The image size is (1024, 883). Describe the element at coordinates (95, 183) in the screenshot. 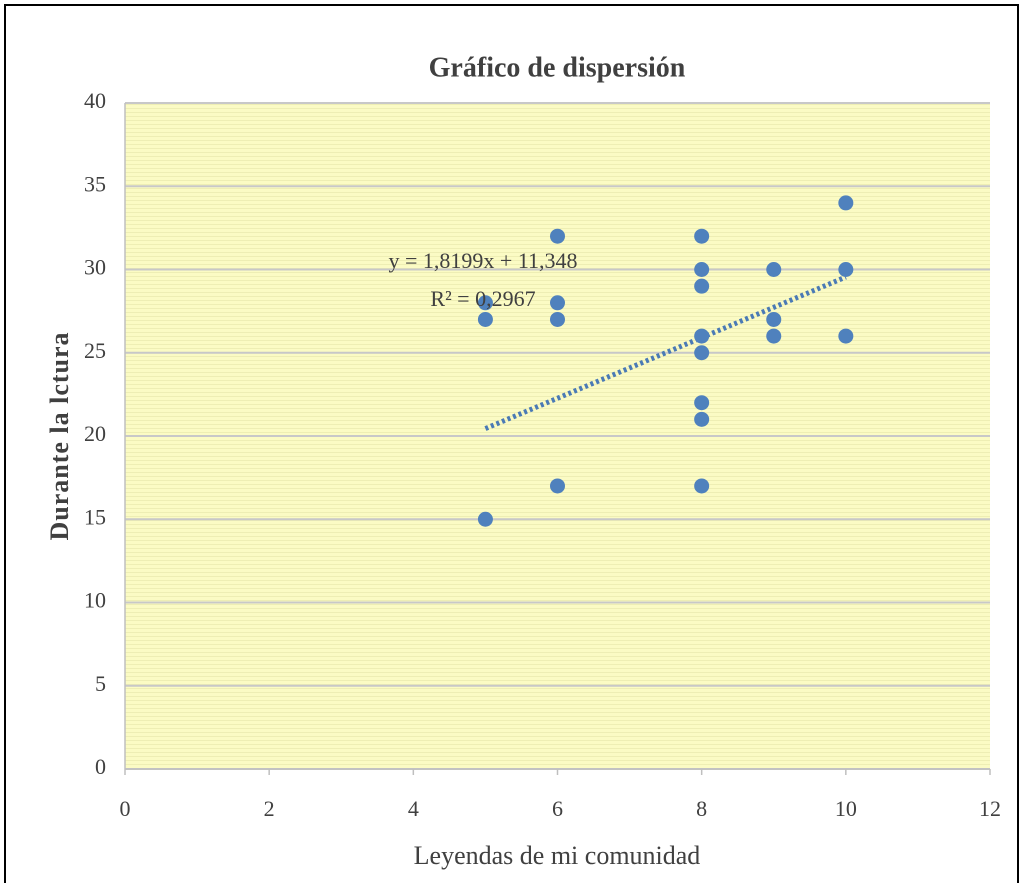

I see `y-tick-label: 35` at that location.